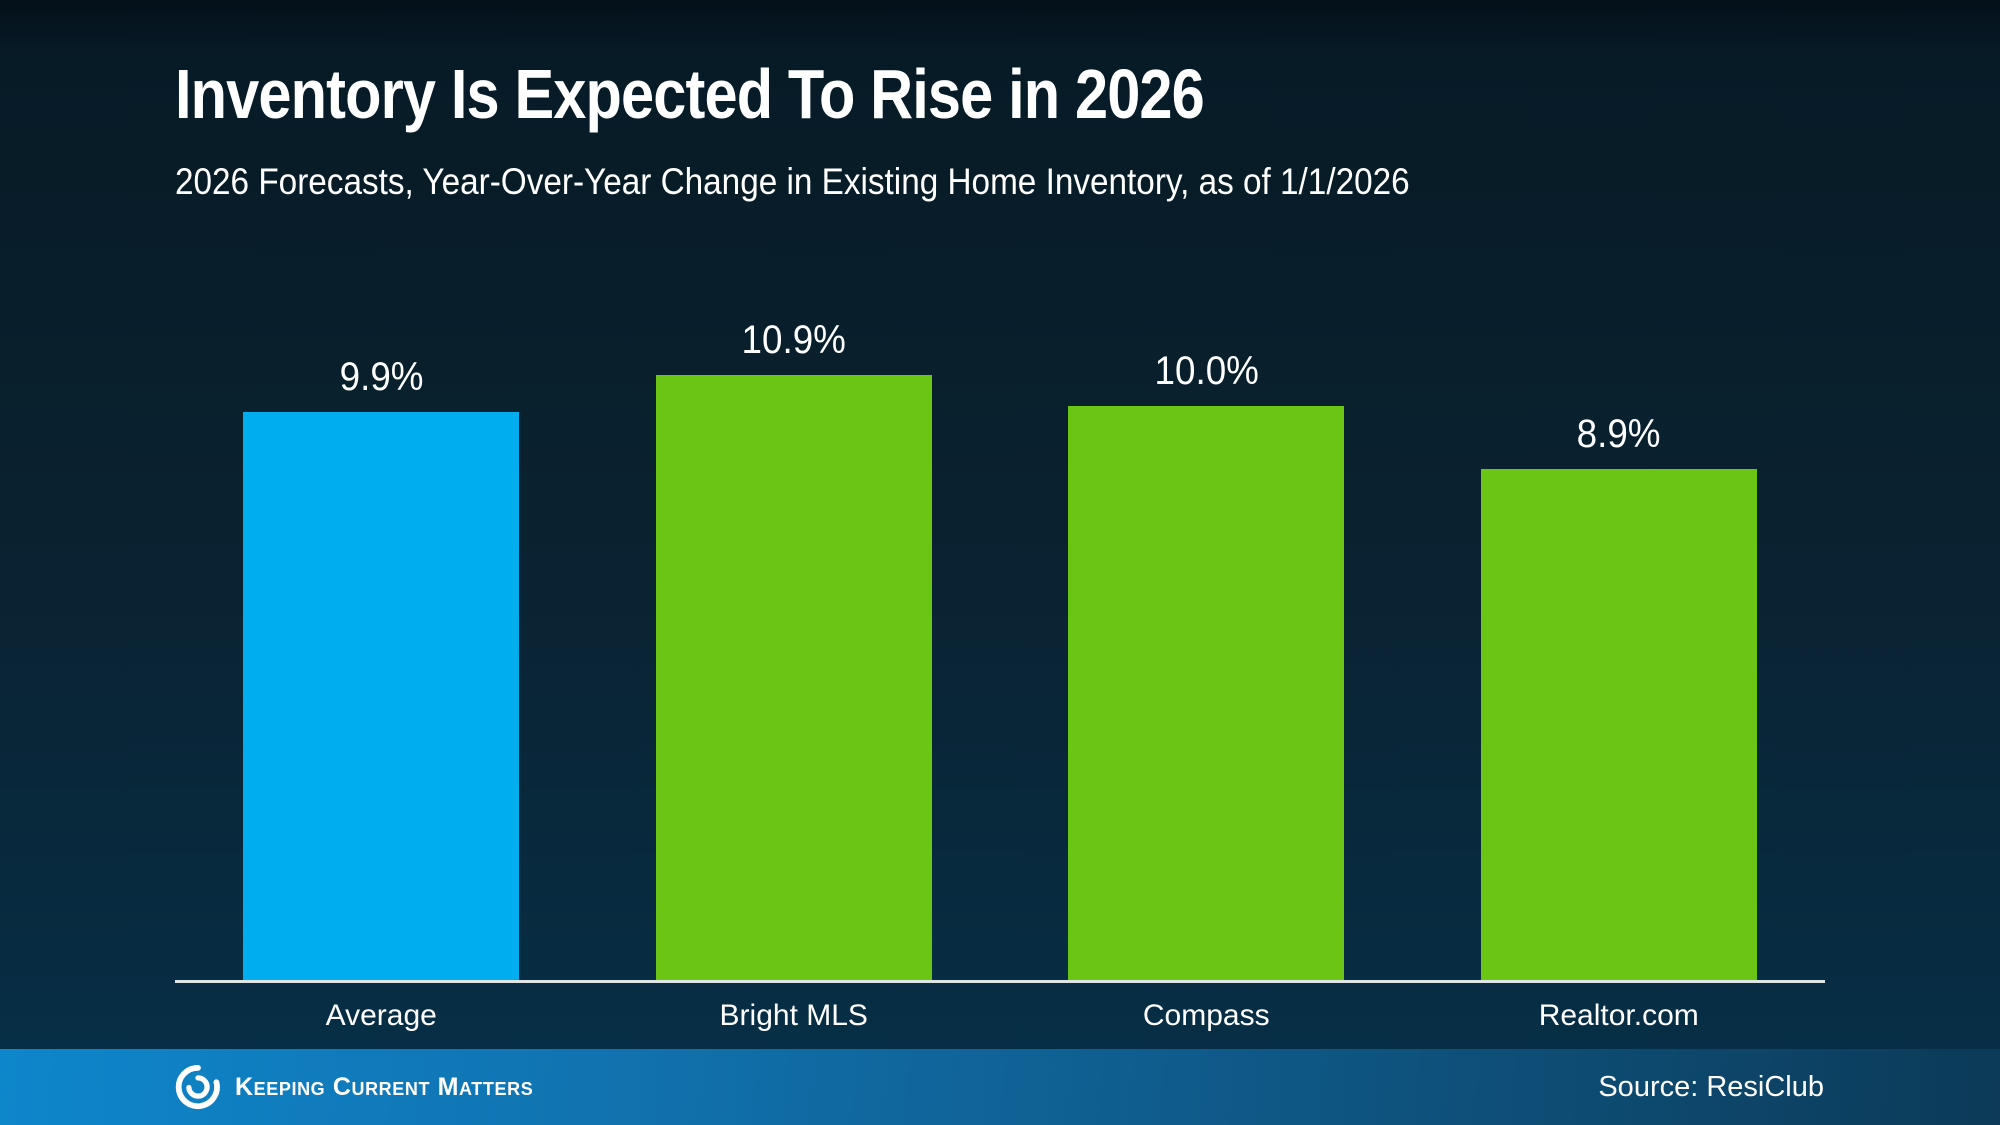 The width and height of the screenshot is (2000, 1125). What do you see at coordinates (793, 1015) in the screenshot?
I see `category-label: Bright MLS` at bounding box center [793, 1015].